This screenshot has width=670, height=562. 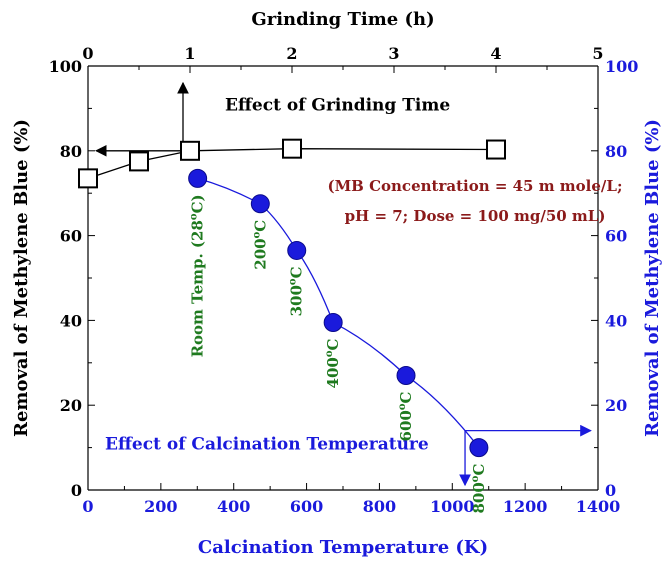 I want to click on top-x-axis-title: Grinding Time (h), so click(x=342, y=19).